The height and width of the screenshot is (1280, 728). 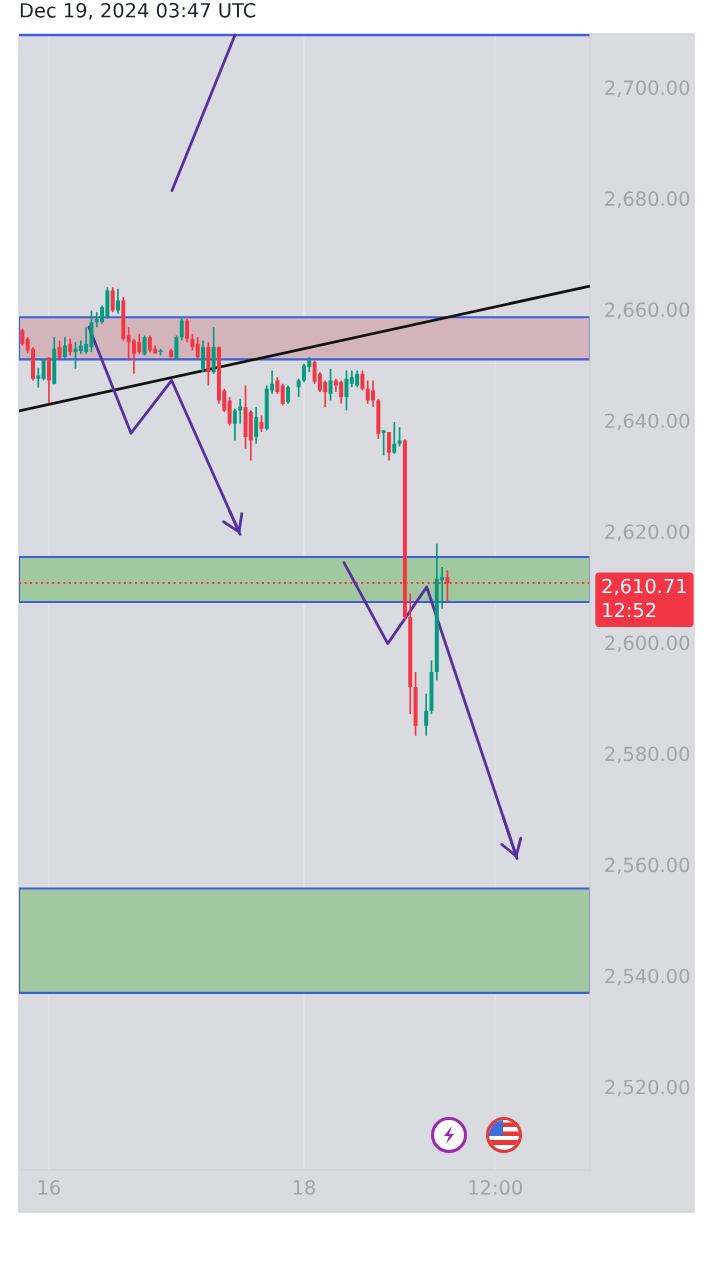 What do you see at coordinates (647, 1088) in the screenshot?
I see `y-tick-label: 2,520.00` at bounding box center [647, 1088].